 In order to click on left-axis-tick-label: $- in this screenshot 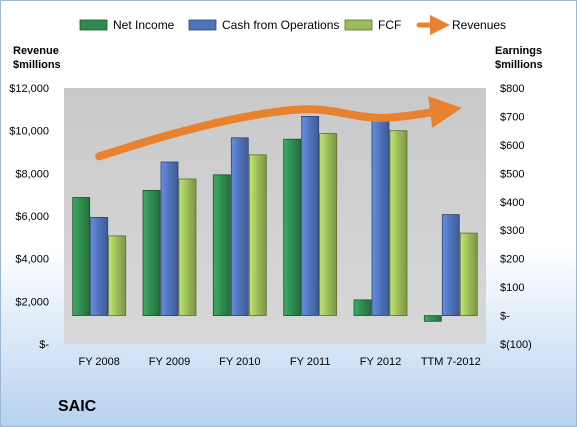, I will do `click(44, 345)`.